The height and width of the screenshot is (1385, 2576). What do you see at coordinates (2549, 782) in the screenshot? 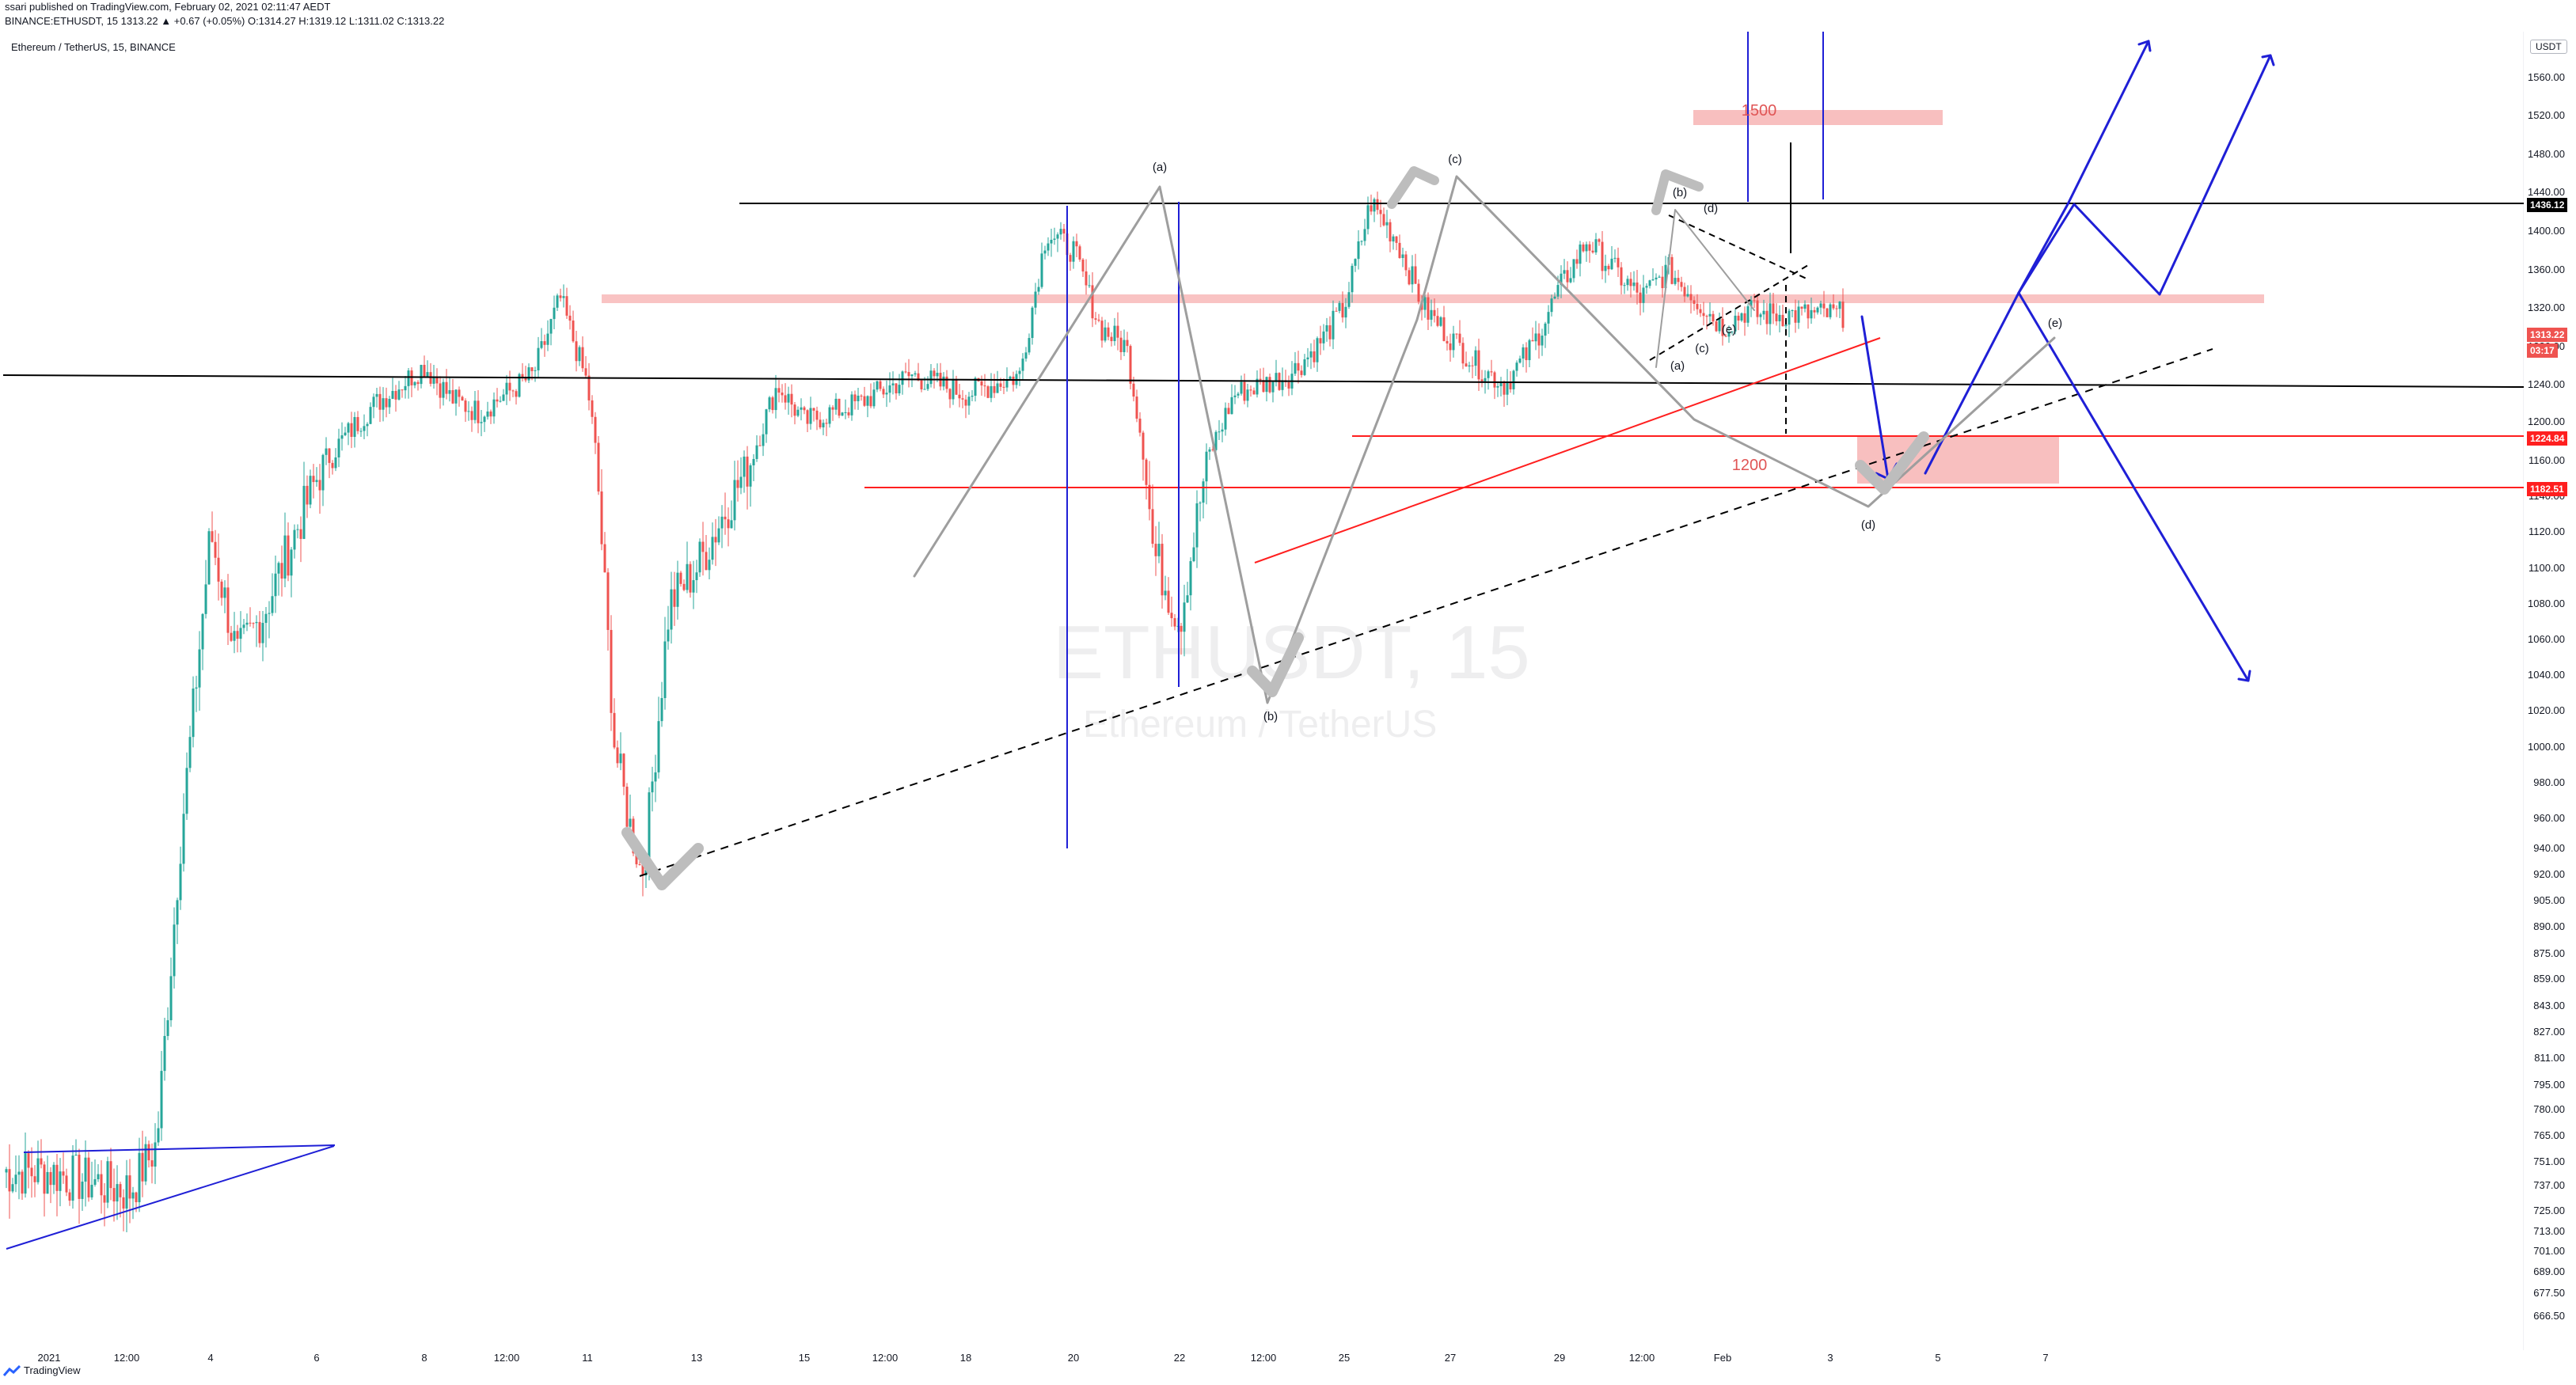
I see `price-tick: 980.00` at bounding box center [2549, 782].